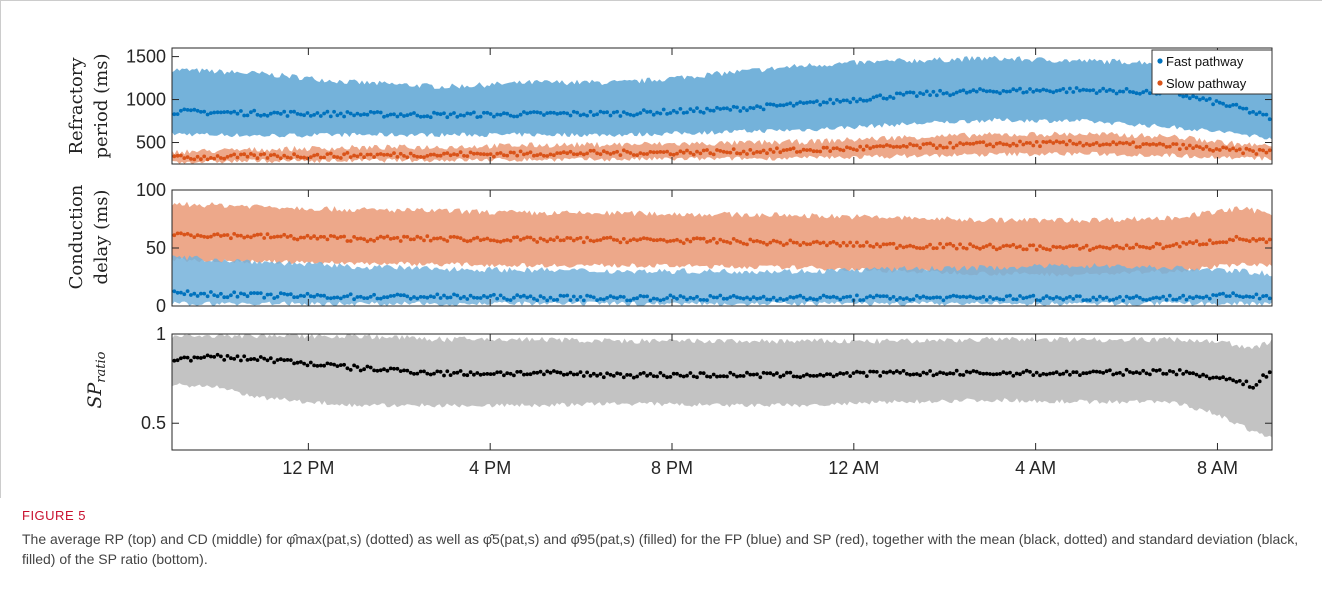 This screenshot has height=596, width=1322. What do you see at coordinates (161, 334) in the screenshot?
I see `ytick-label-p3: 1` at bounding box center [161, 334].